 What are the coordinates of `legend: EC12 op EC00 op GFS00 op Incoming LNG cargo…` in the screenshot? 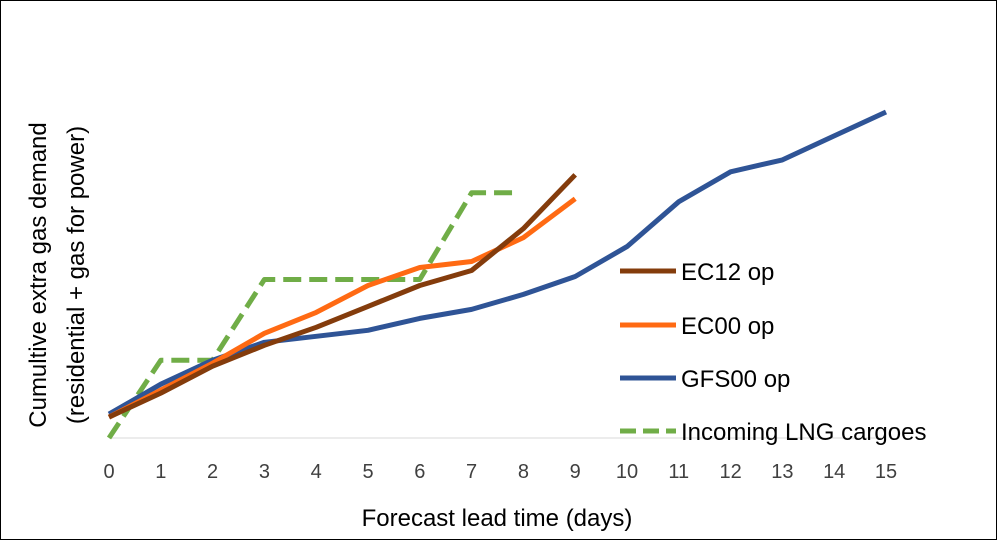 It's located at (773, 352).